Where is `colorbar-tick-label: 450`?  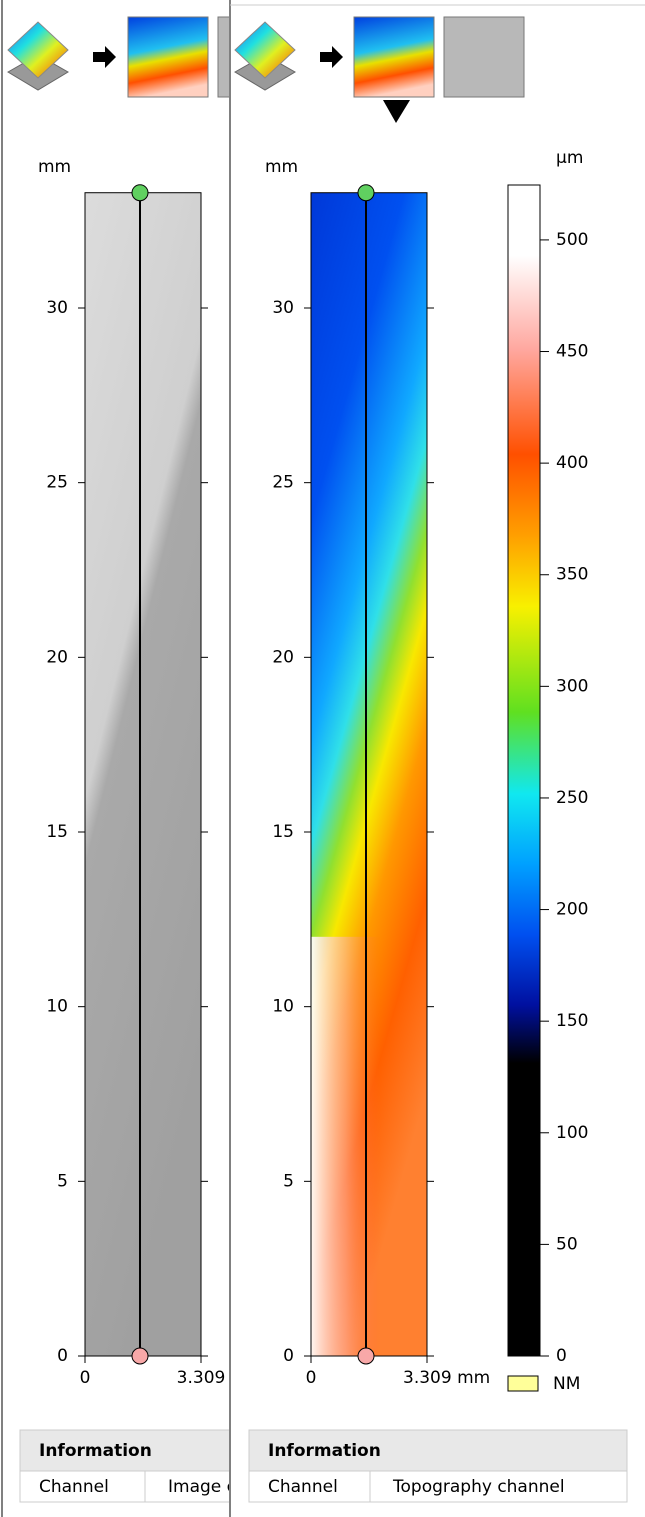
colorbar-tick-label: 450 is located at coordinates (572, 352).